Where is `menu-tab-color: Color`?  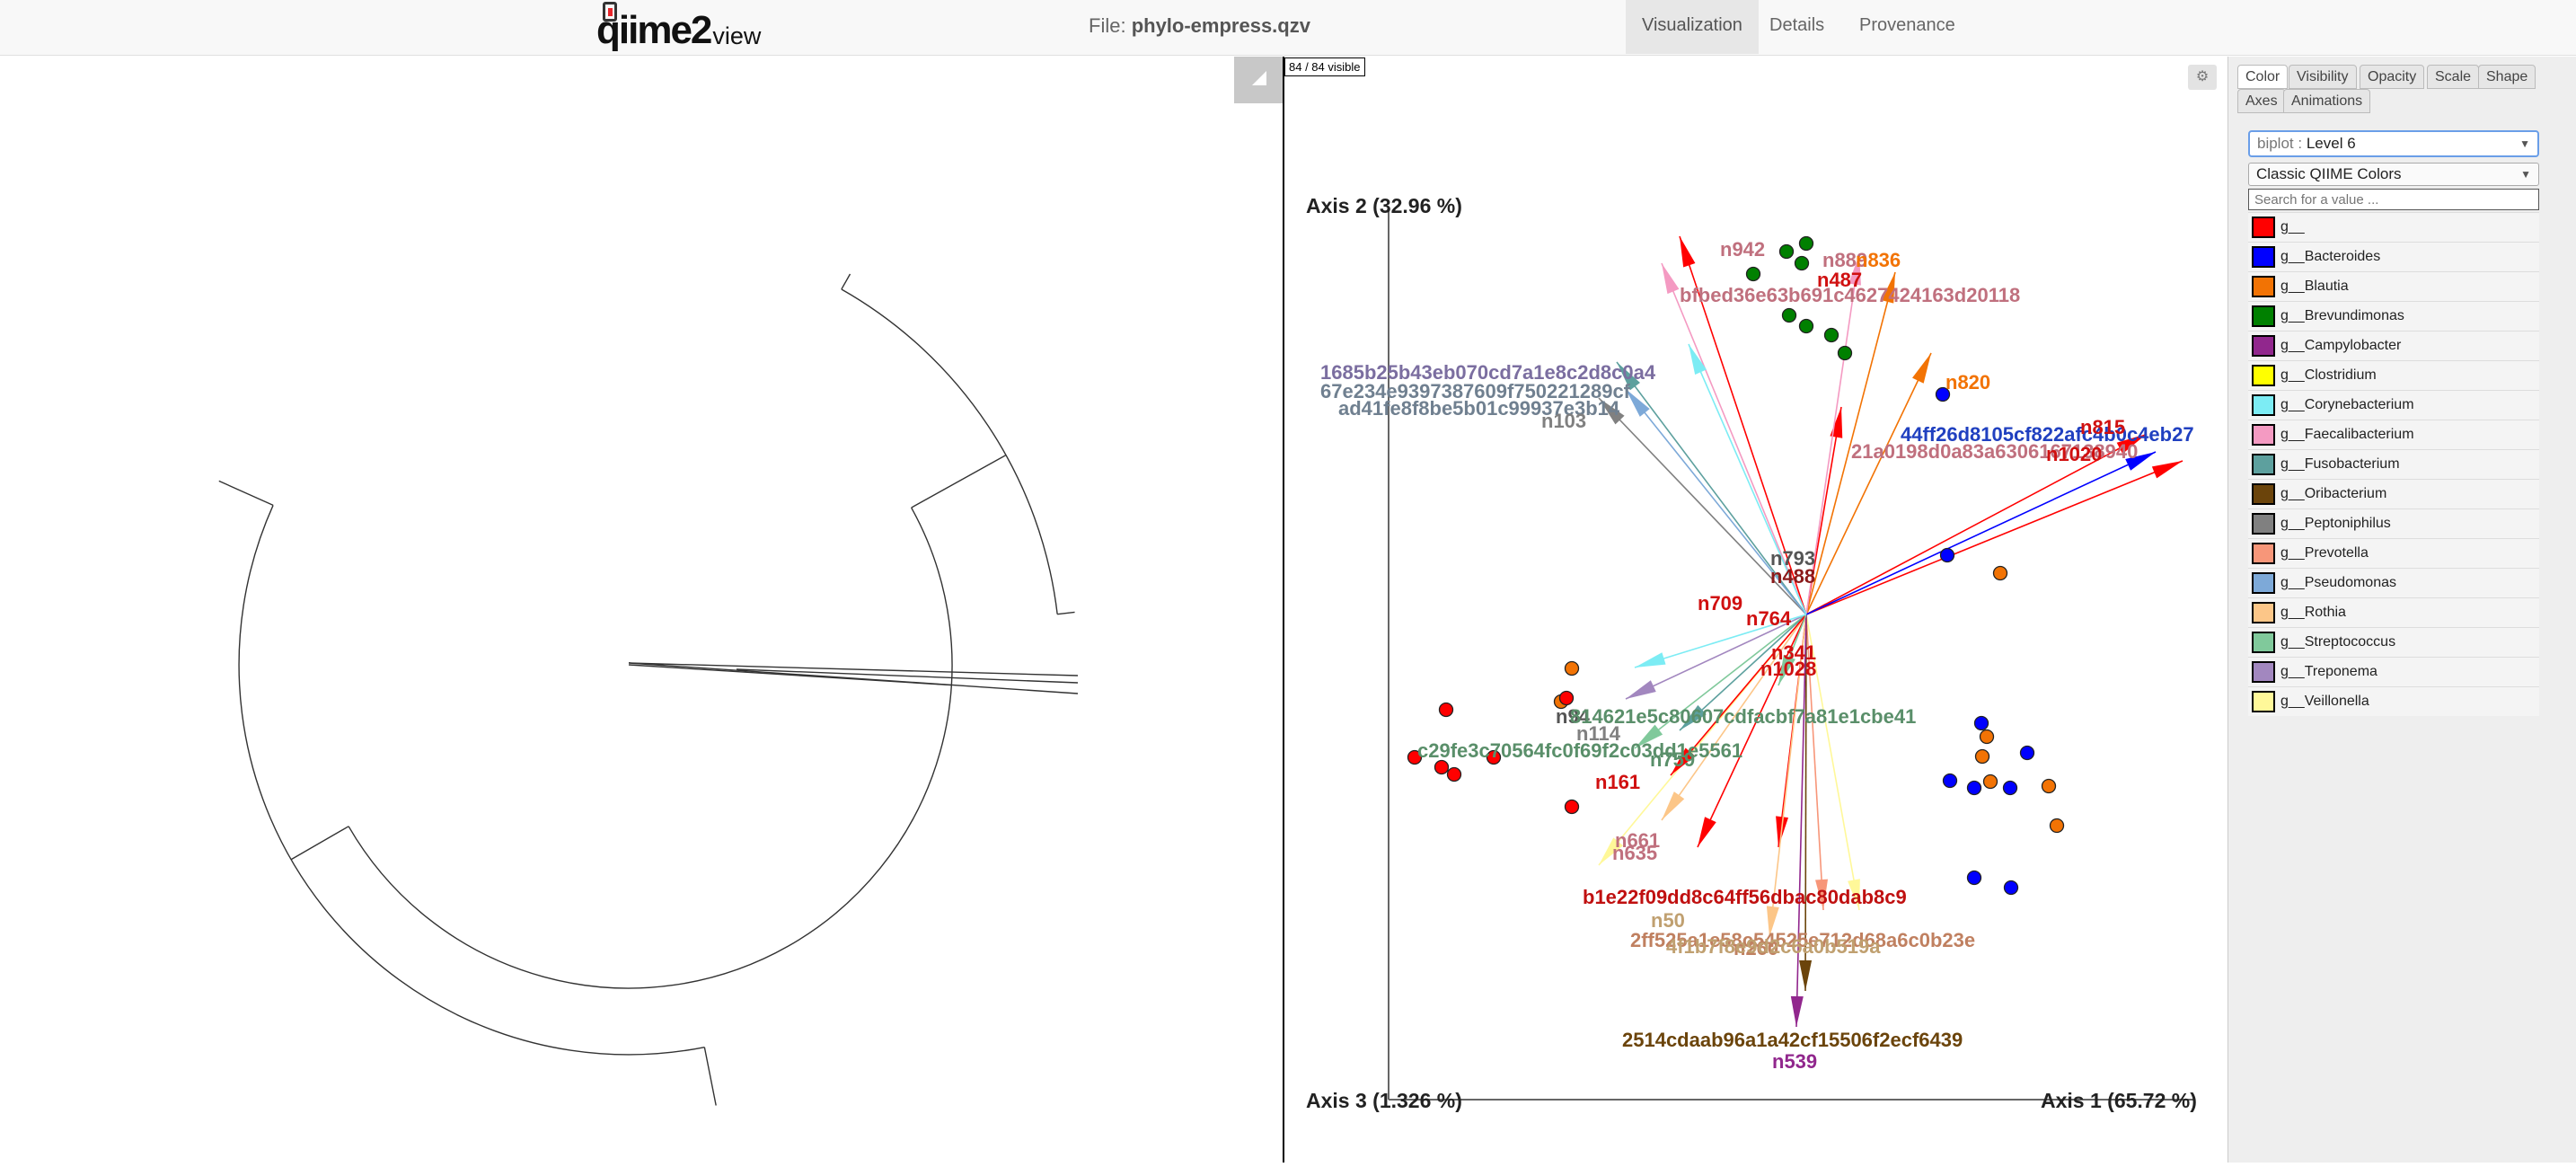
menu-tab-color: Color is located at coordinates (2263, 77).